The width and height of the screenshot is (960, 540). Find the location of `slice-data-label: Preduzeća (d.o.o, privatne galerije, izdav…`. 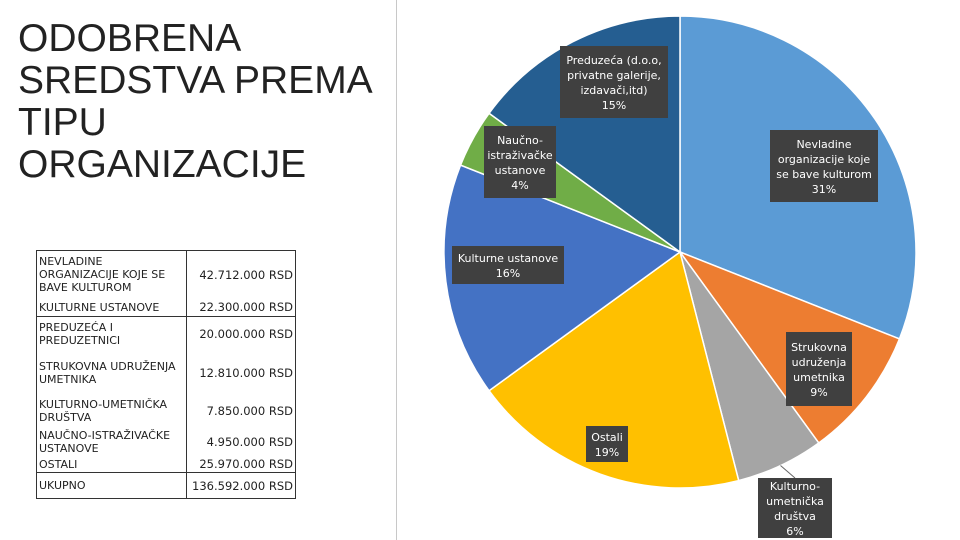

slice-data-label: Preduzeća (d.o.o, privatne galerije, izdav… is located at coordinates (614, 82).